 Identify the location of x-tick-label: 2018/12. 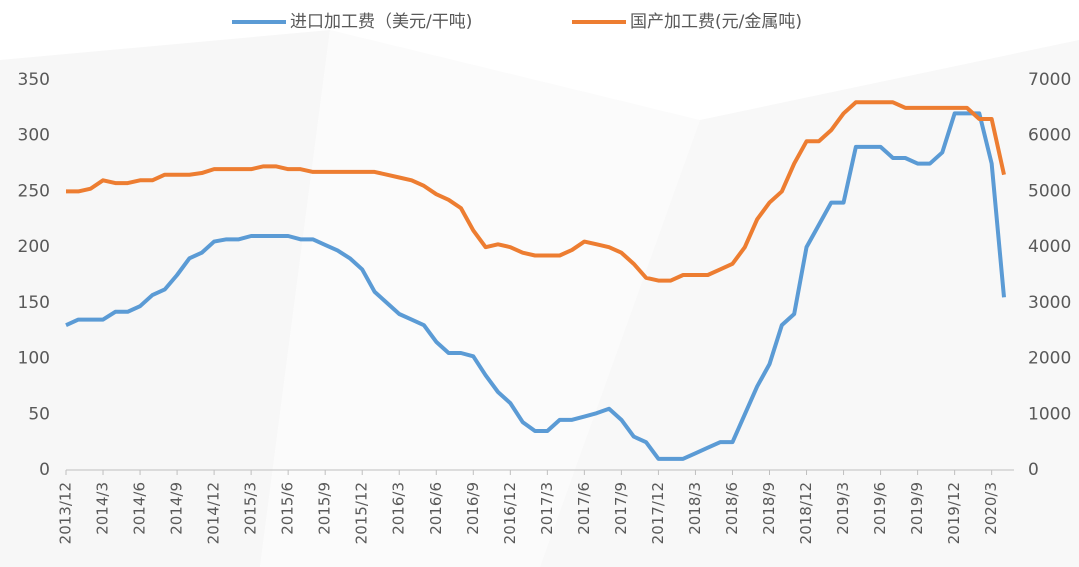
(806, 513).